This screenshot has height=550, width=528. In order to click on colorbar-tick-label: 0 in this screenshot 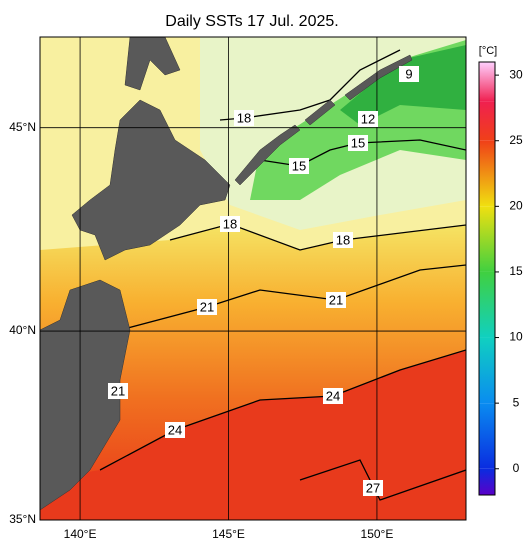, I will do `click(516, 468)`.